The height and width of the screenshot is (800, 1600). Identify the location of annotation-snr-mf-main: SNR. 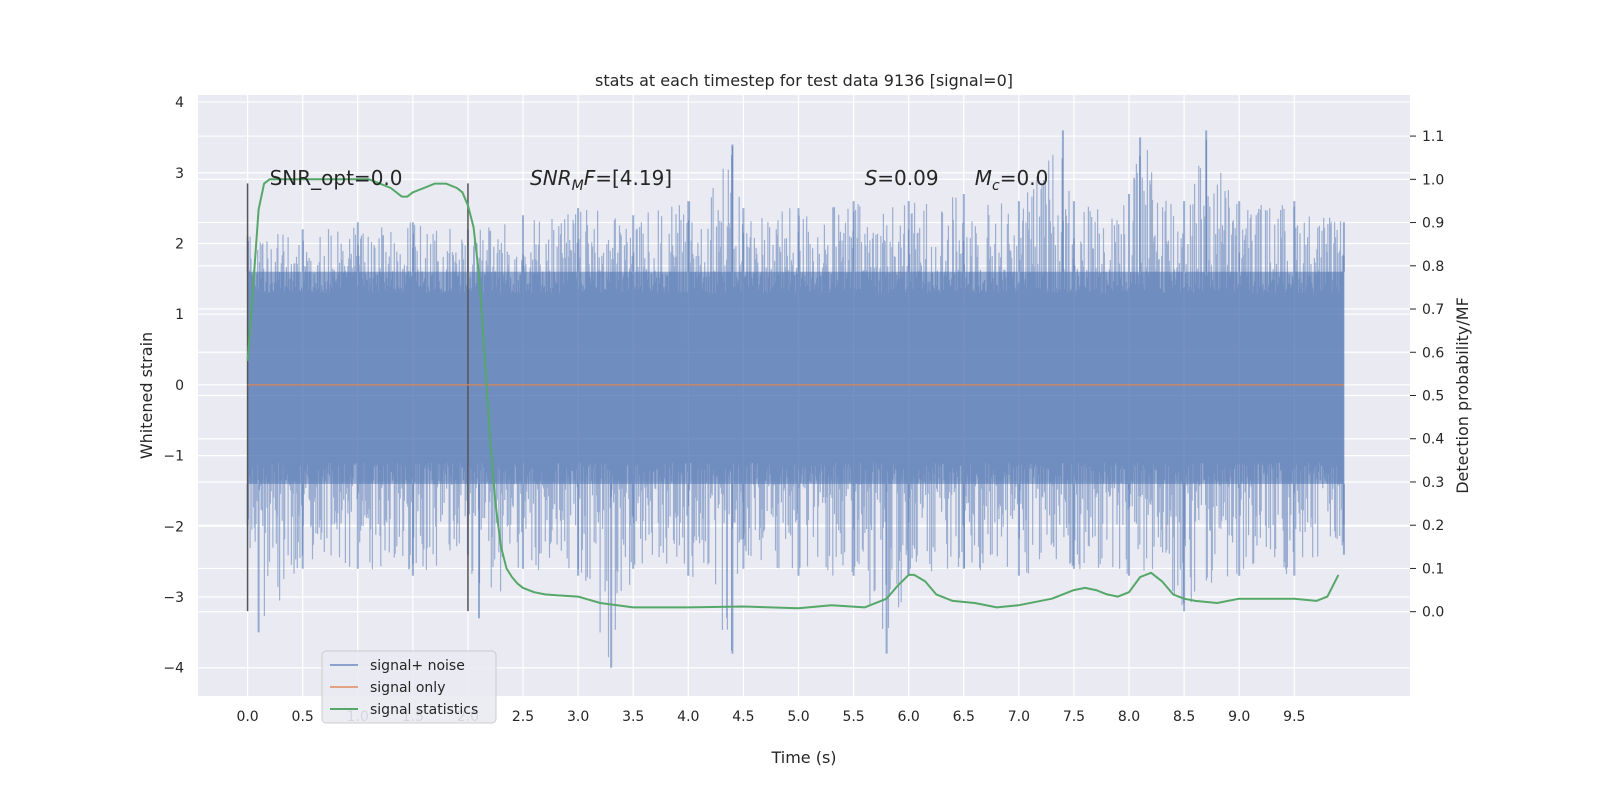
(551, 178).